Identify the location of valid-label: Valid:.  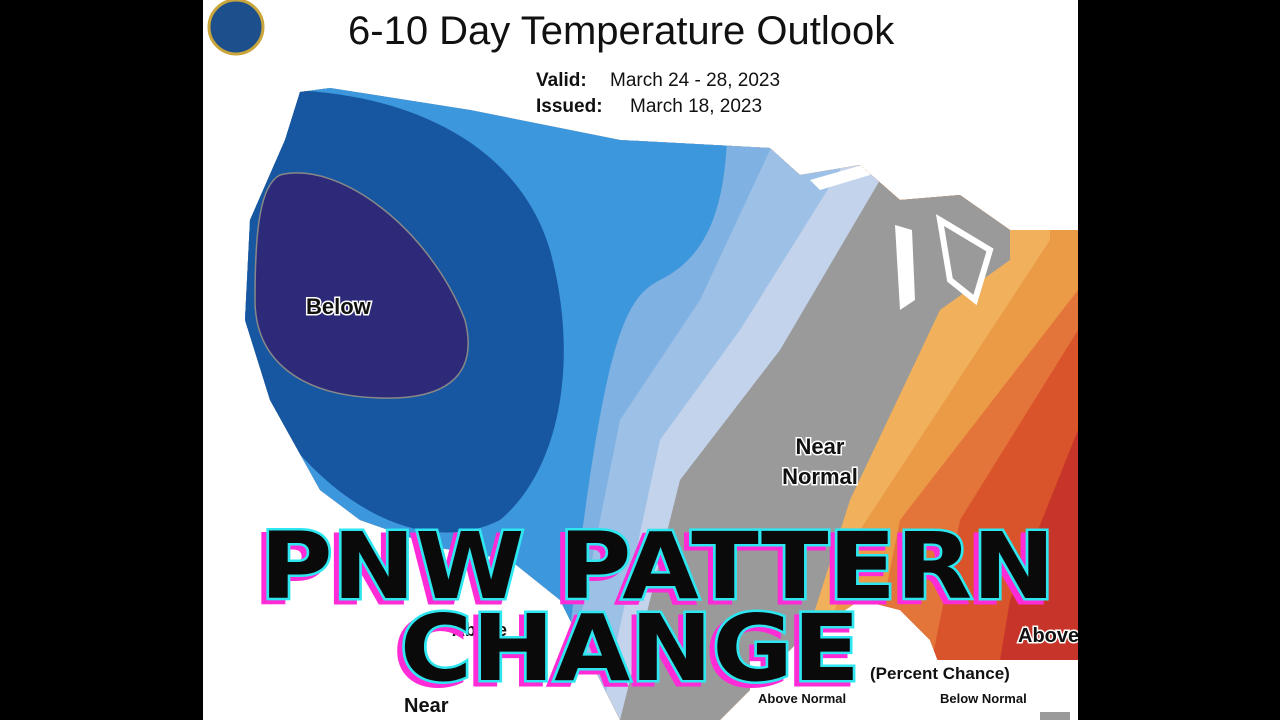
(561, 80).